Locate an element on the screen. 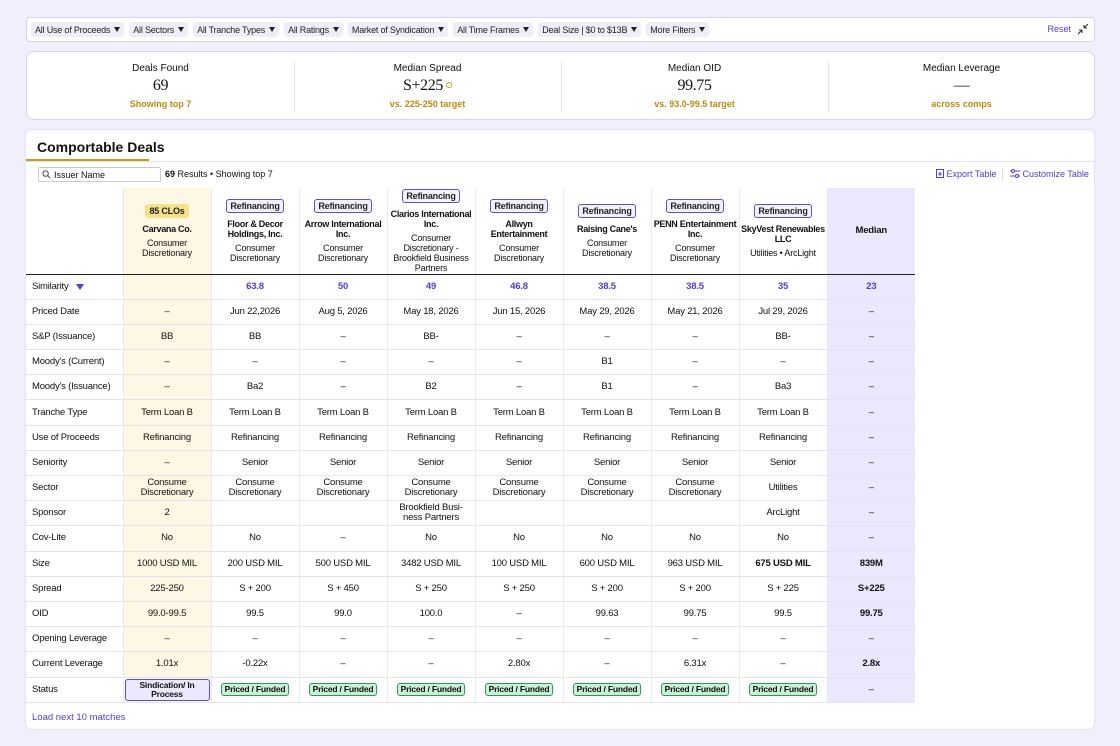  filter-market-of-syndication: Market of Syndication is located at coordinates (398, 29).